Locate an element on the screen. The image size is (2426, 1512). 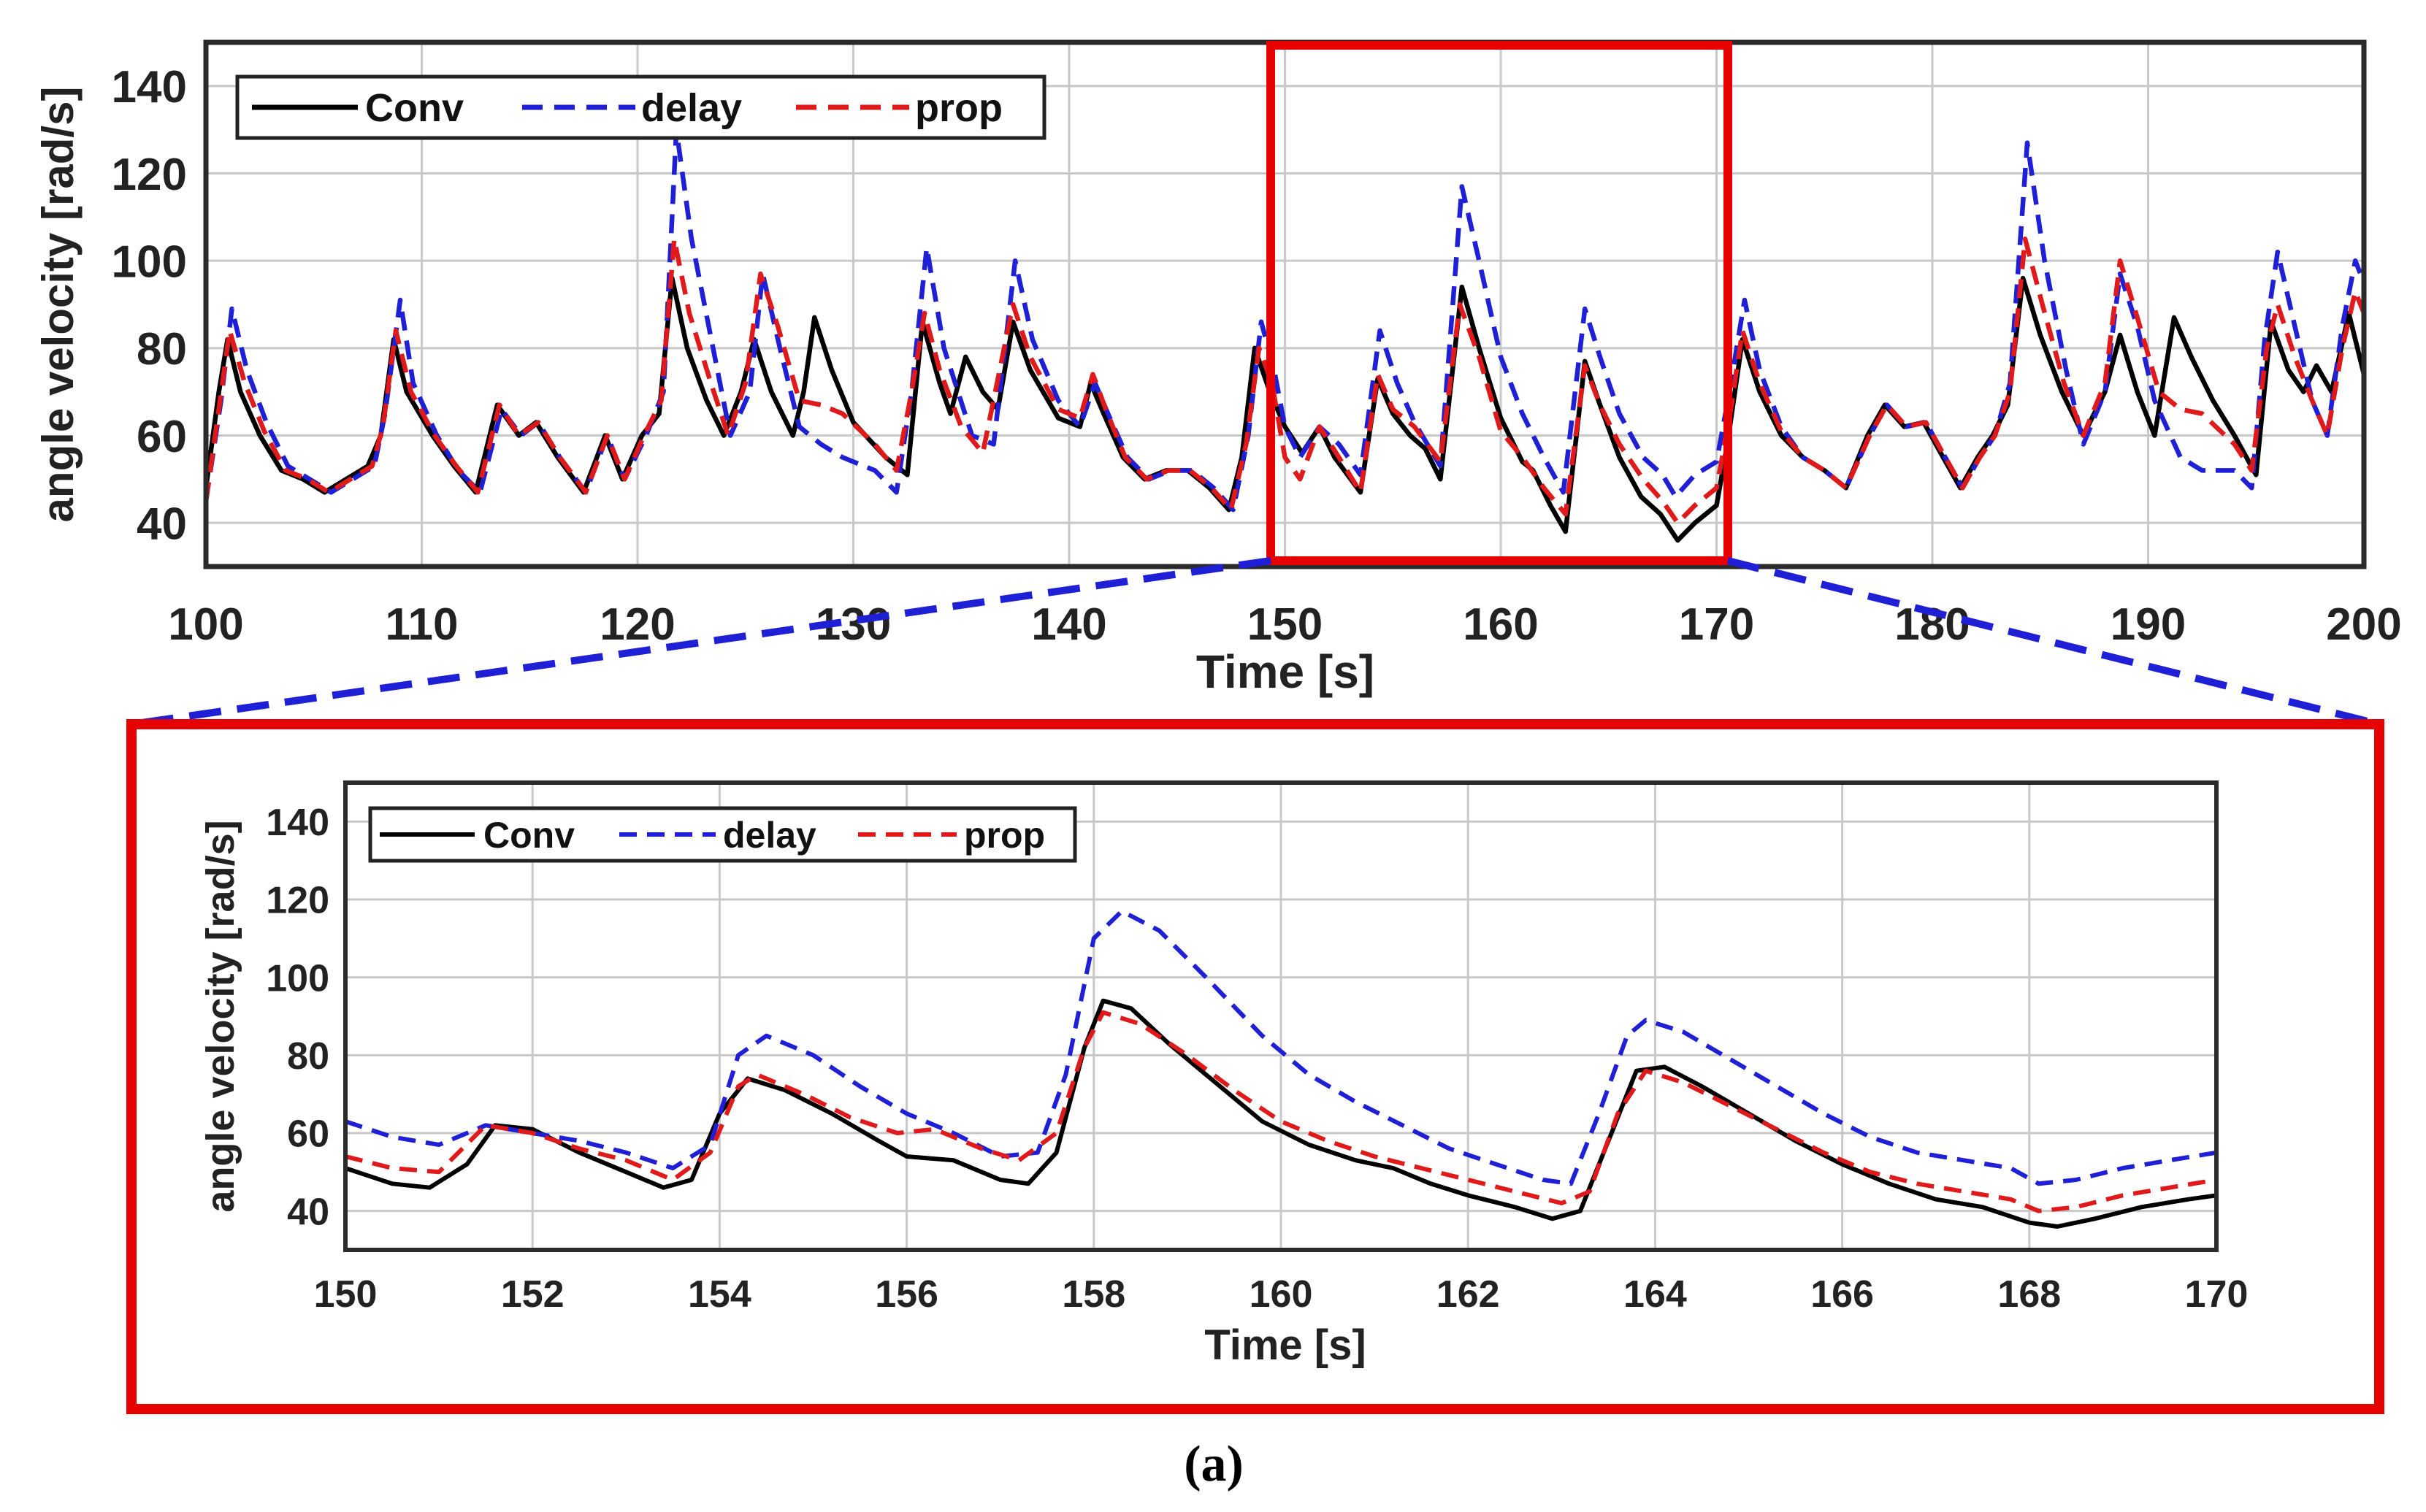
overview-x-tick-120: 120 is located at coordinates (637, 624).